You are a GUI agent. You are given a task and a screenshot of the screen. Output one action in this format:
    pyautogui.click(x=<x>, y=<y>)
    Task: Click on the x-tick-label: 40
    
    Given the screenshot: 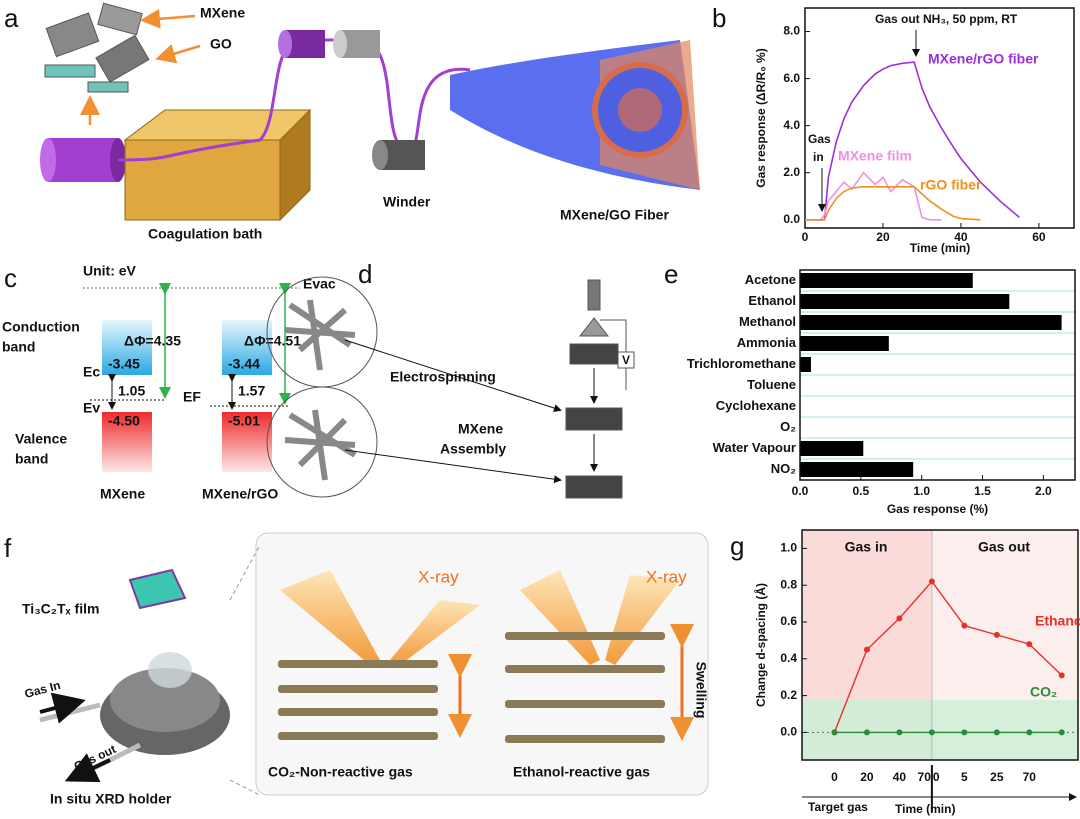 What is the action you would take?
    pyautogui.click(x=900, y=777)
    